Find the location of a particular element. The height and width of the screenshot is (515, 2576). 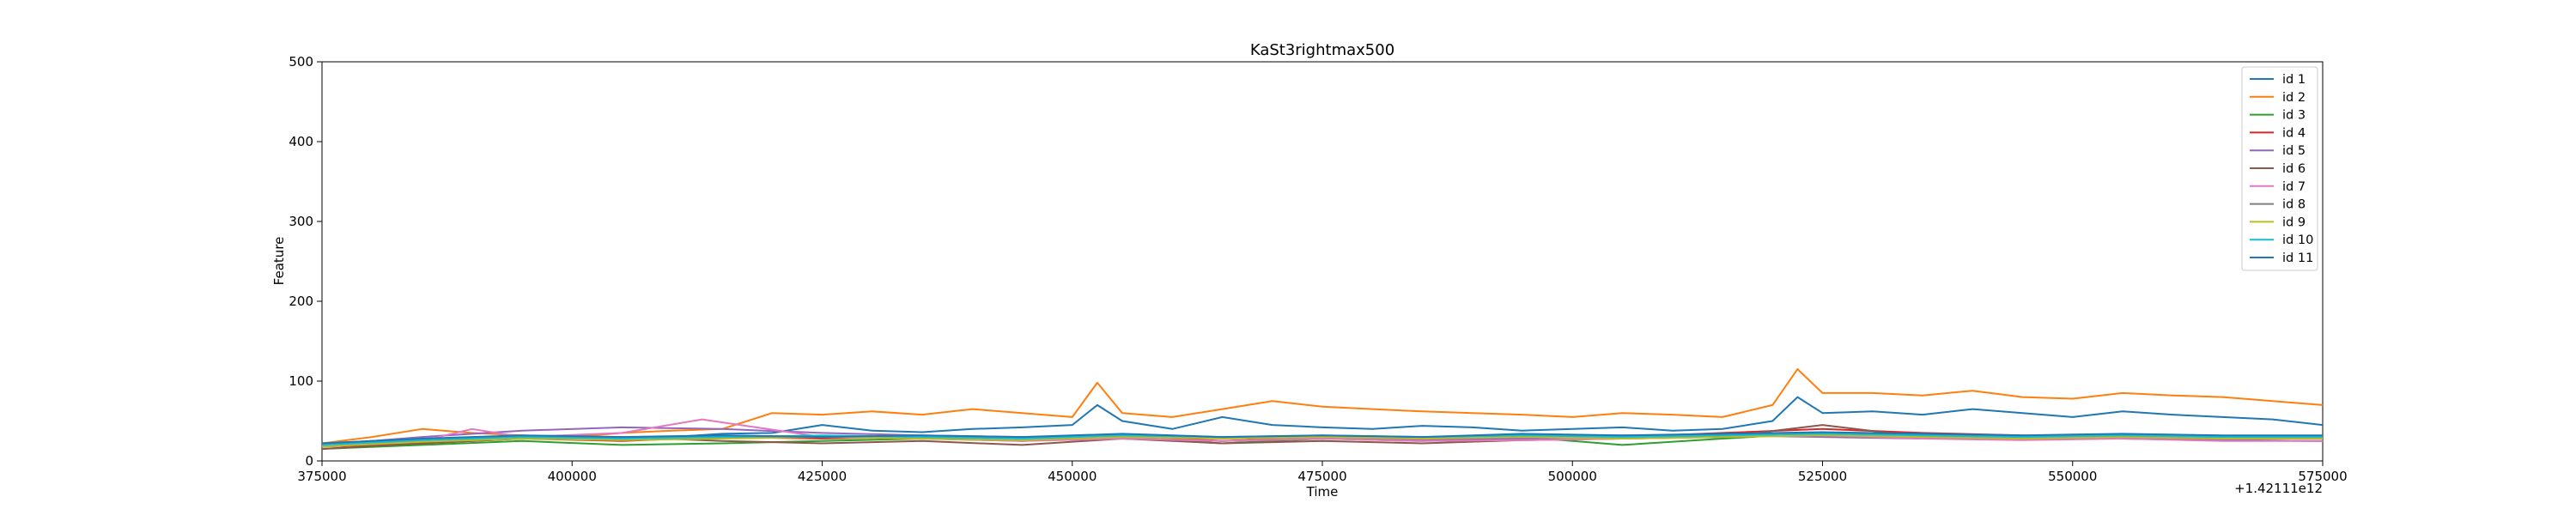

x-tick-label: 400000 is located at coordinates (572, 476).